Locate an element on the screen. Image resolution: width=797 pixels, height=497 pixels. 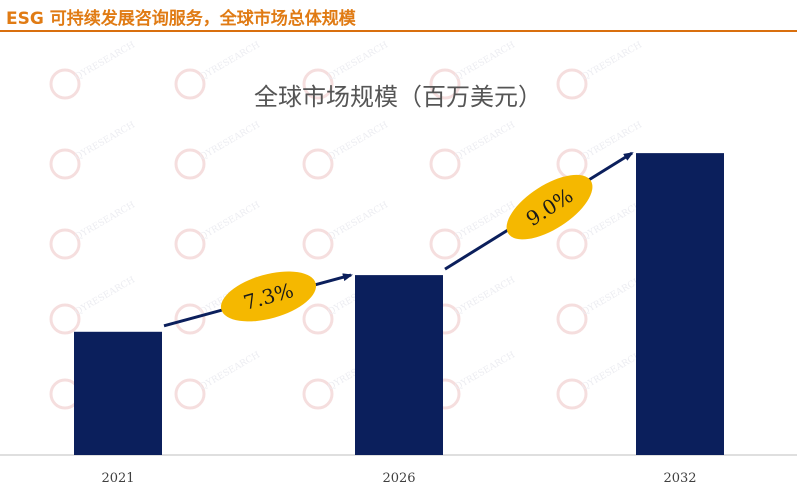
page-header: ESG 可持续发展咨询服务，全球市场总体规模 is located at coordinates (398, 16).